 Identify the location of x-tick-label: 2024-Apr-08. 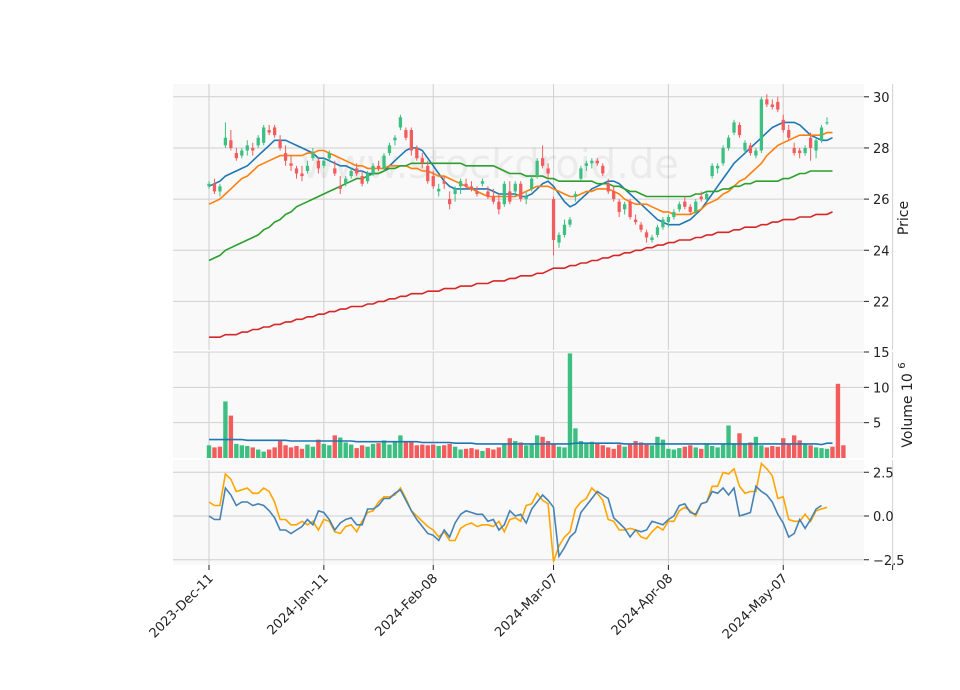
(642, 604).